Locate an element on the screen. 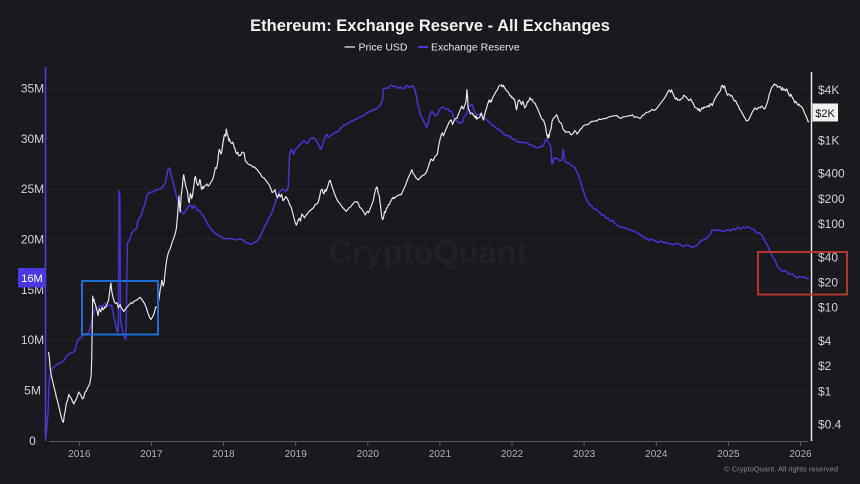 The image size is (860, 484). svg-text: $2K is located at coordinates (825, 114).